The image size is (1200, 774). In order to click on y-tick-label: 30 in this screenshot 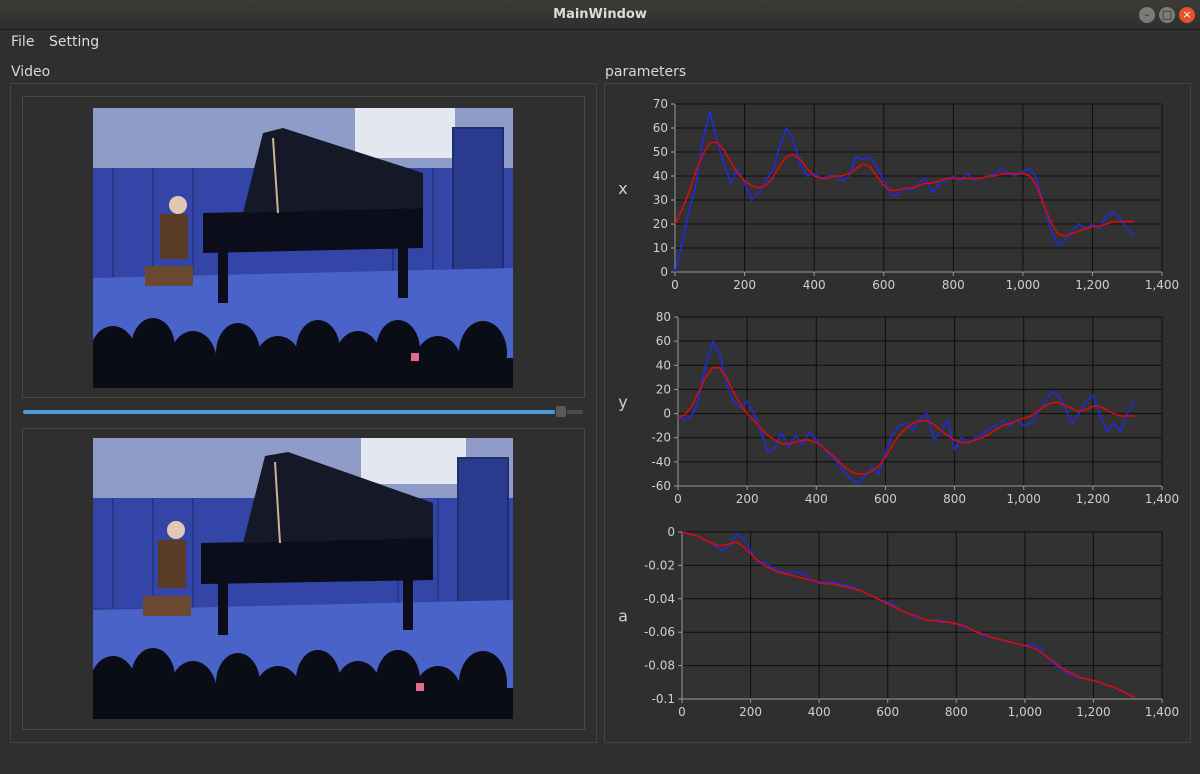, I will do `click(660, 200)`.